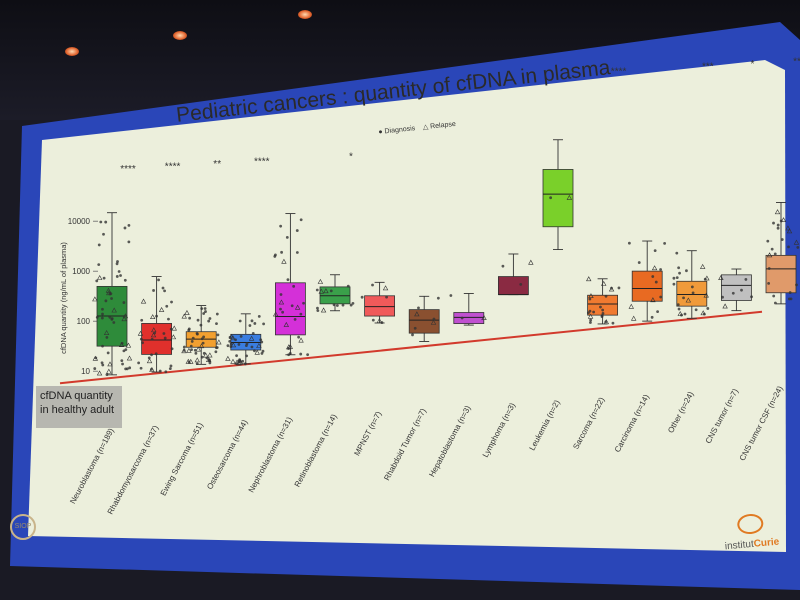 Image resolution: width=800 pixels, height=600 pixels. I want to click on healthy-adult-label: cfDNA quantity in healthy adult, so click(79, 407).